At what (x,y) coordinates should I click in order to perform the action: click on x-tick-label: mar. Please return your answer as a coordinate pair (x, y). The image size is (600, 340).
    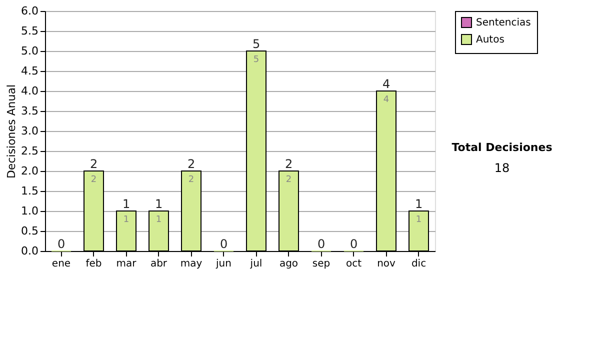
    Looking at the image, I should click on (127, 264).